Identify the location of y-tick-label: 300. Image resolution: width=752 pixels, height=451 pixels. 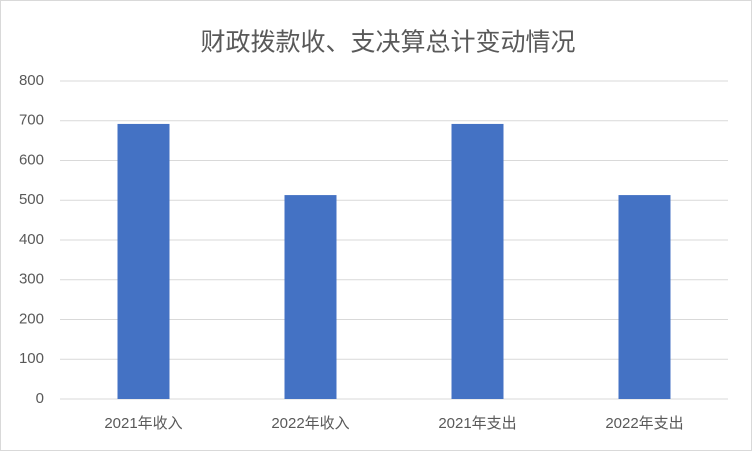
(31, 279).